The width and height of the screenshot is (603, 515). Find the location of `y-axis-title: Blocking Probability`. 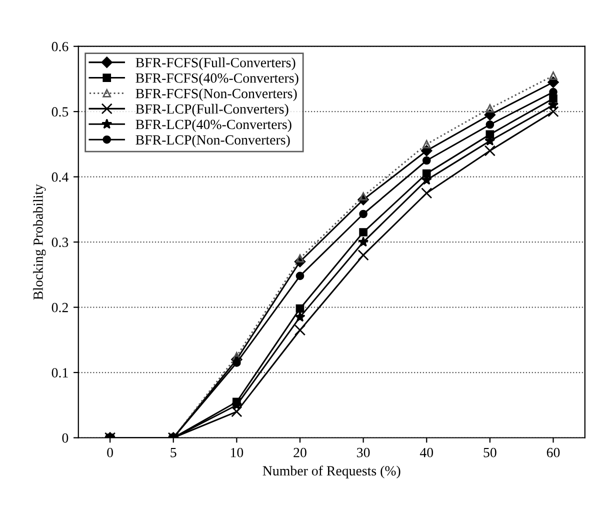

y-axis-title: Blocking Probability is located at coordinates (39, 242).